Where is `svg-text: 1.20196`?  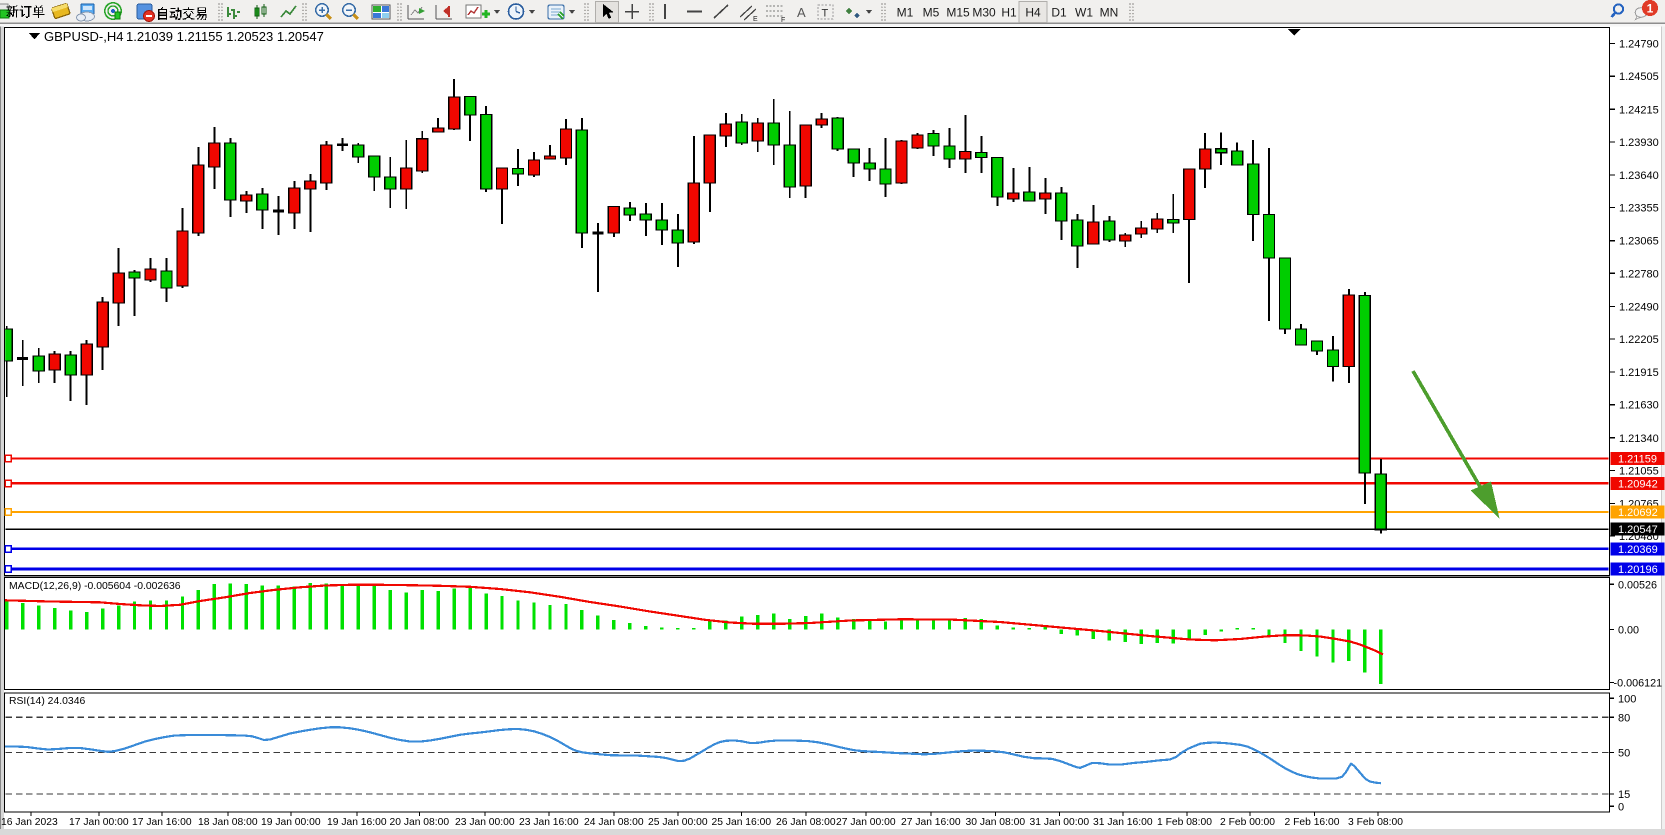
svg-text: 1.20196 is located at coordinates (1638, 570).